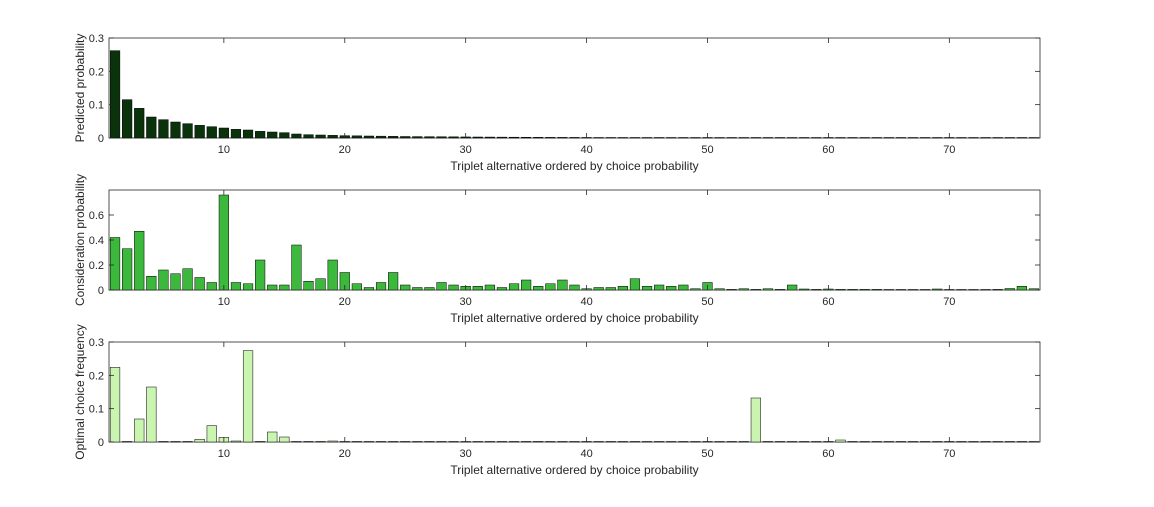 The width and height of the screenshot is (1154, 507). I want to click on x-tick-label: 10, so click(224, 454).